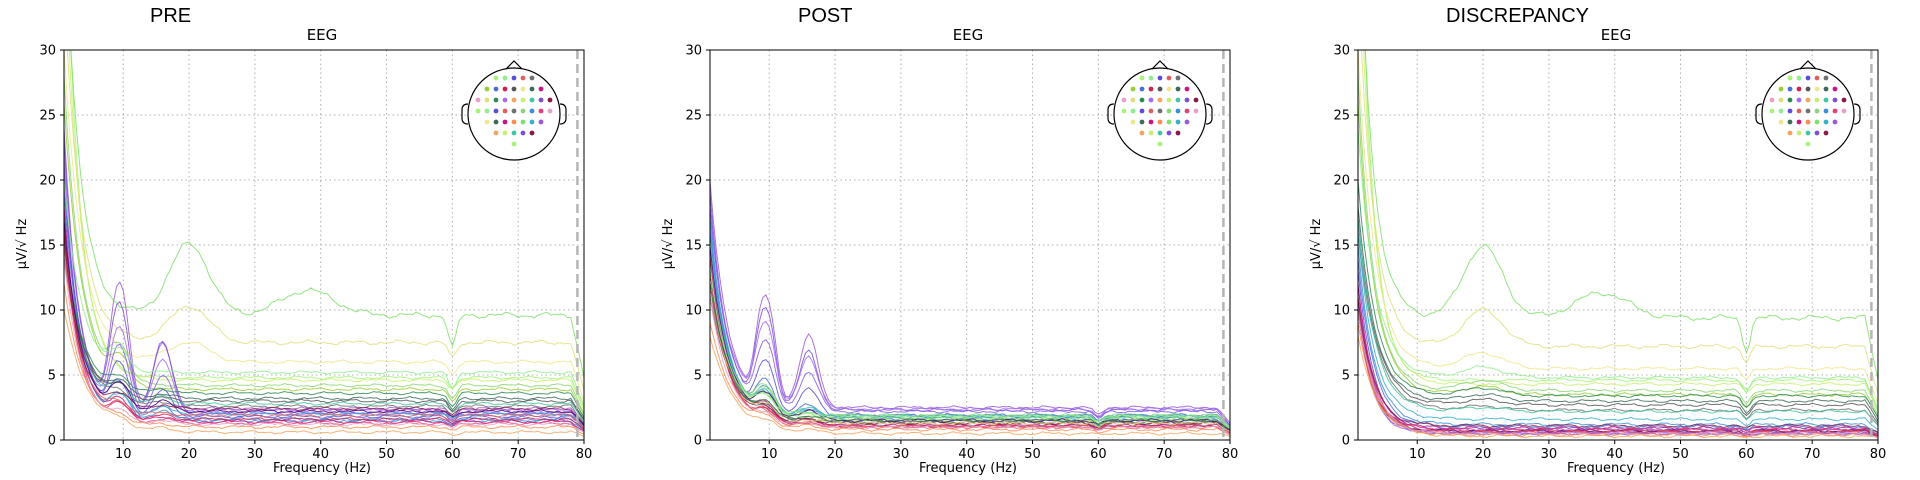 This screenshot has width=1920, height=480. Describe the element at coordinates (825, 16) in the screenshot. I see `panel-figure-title: POST` at that location.